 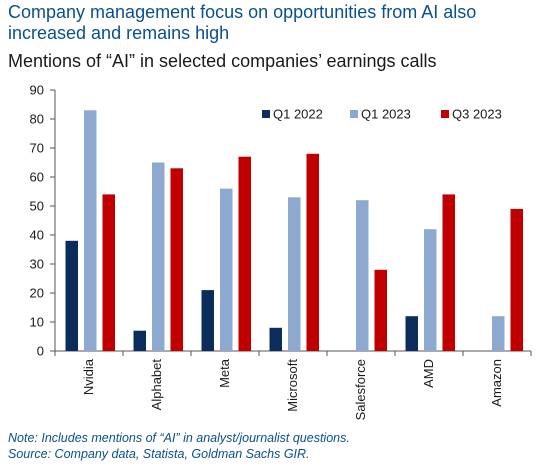 I want to click on bar-salesforce-q1-2023, so click(x=362, y=275).